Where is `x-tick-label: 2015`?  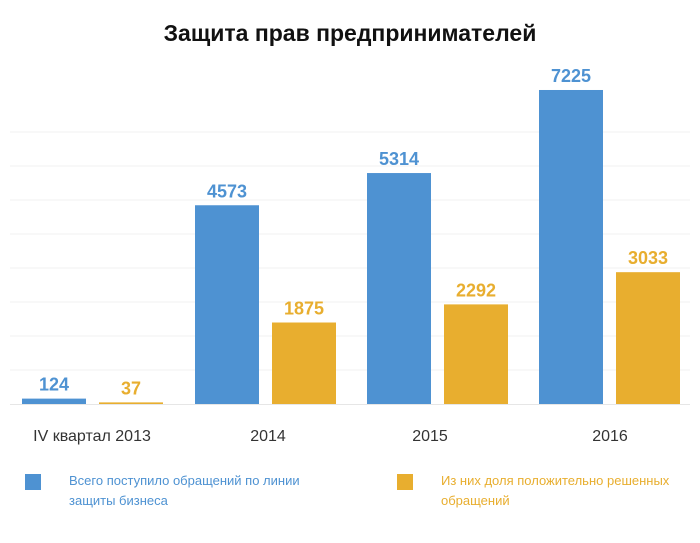
x-tick-label: 2015 is located at coordinates (430, 436).